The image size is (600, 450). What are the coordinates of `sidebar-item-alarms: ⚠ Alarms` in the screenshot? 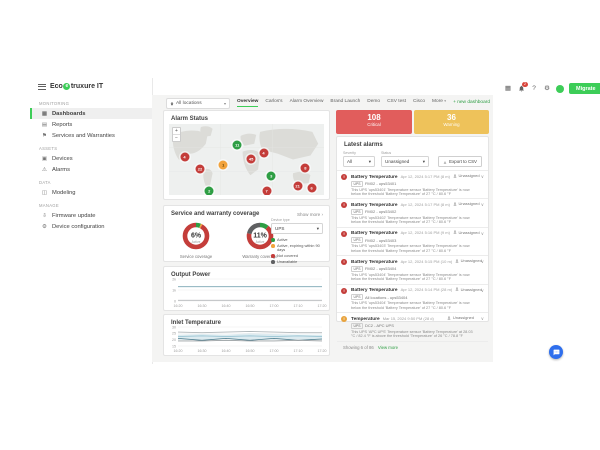 It's located at (91, 169).